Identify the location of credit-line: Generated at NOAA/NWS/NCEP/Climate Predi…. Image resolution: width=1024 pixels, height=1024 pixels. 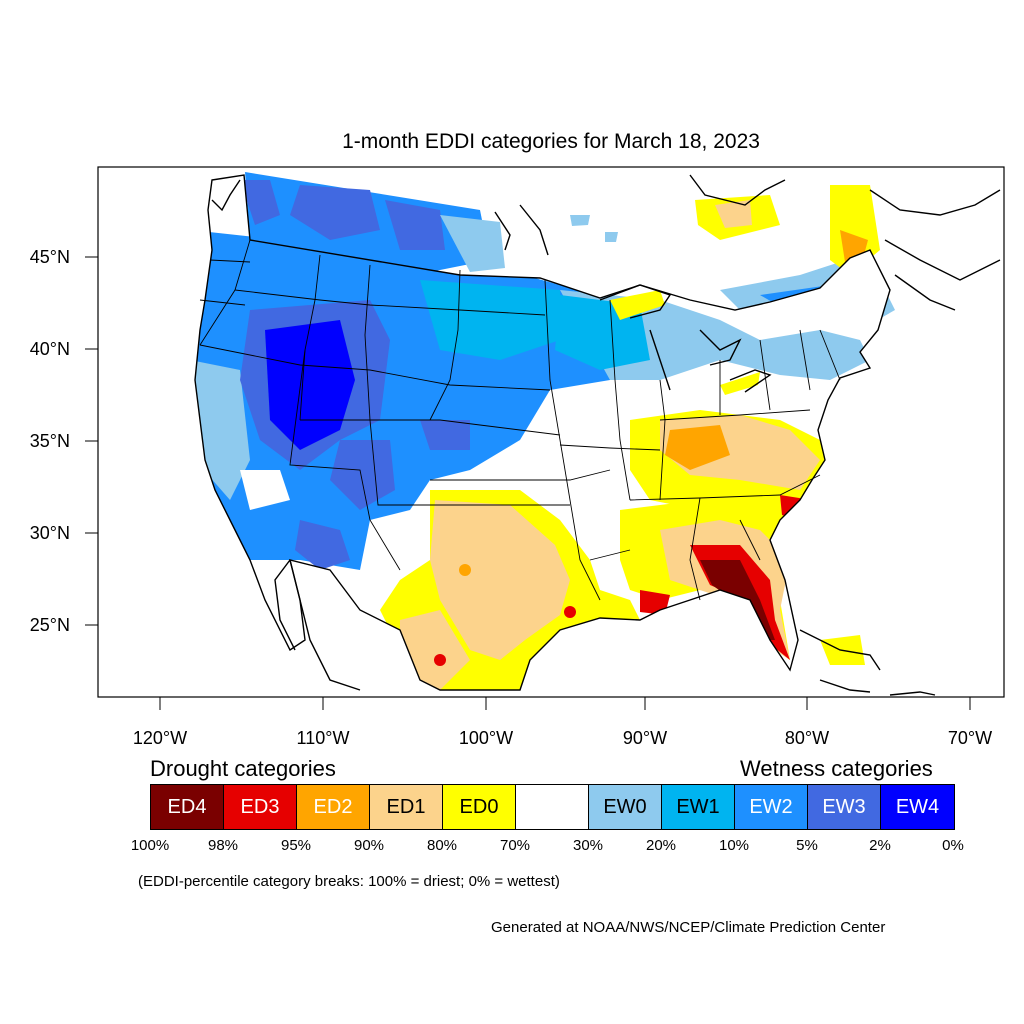
(688, 927).